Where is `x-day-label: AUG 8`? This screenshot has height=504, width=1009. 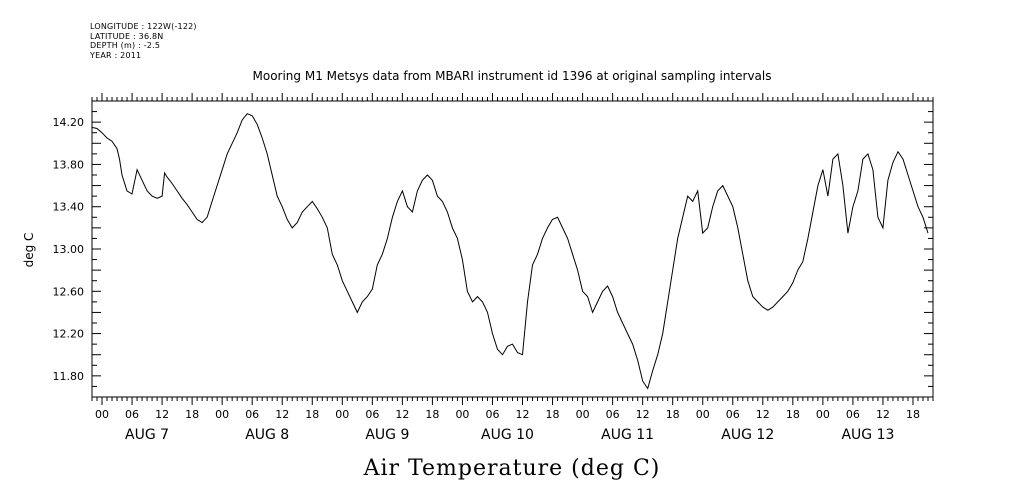
x-day-label: AUG 8 is located at coordinates (267, 435).